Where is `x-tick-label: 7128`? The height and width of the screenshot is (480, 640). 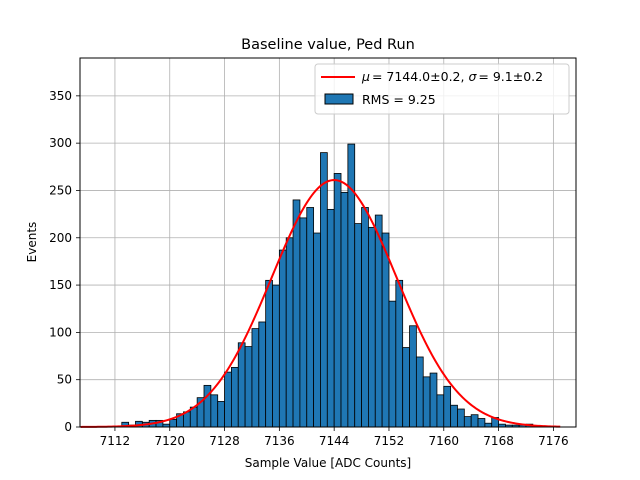
x-tick-label: 7128 is located at coordinates (224, 441).